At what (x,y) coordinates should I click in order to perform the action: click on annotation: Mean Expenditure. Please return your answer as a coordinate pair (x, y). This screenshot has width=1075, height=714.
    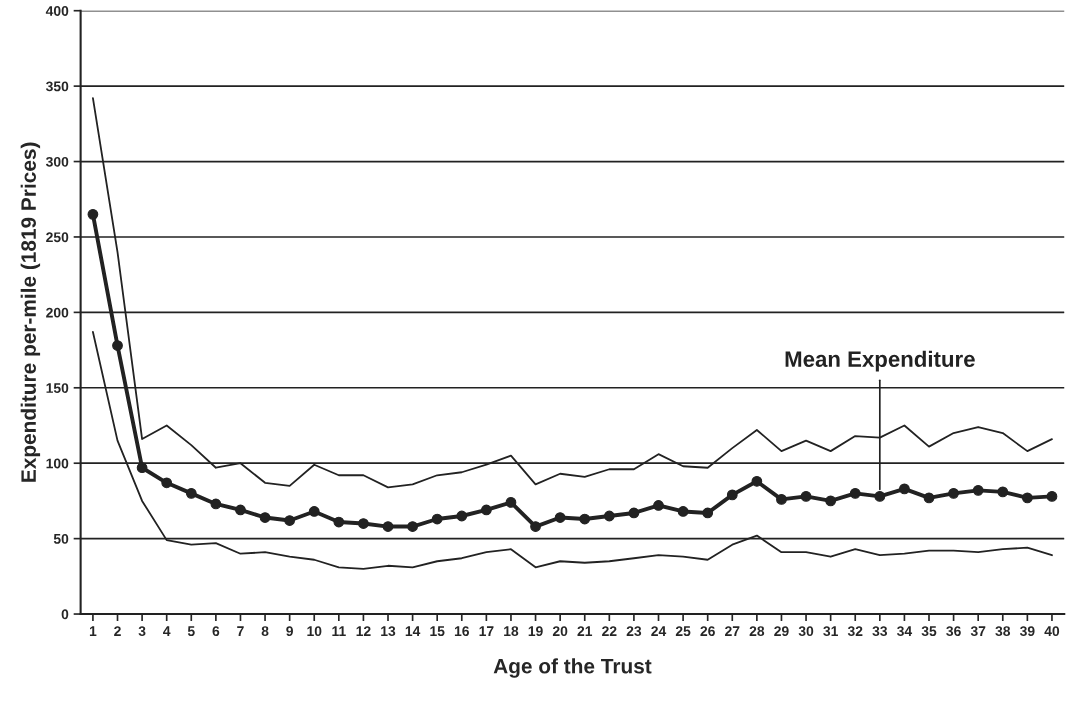
    Looking at the image, I should click on (880, 361).